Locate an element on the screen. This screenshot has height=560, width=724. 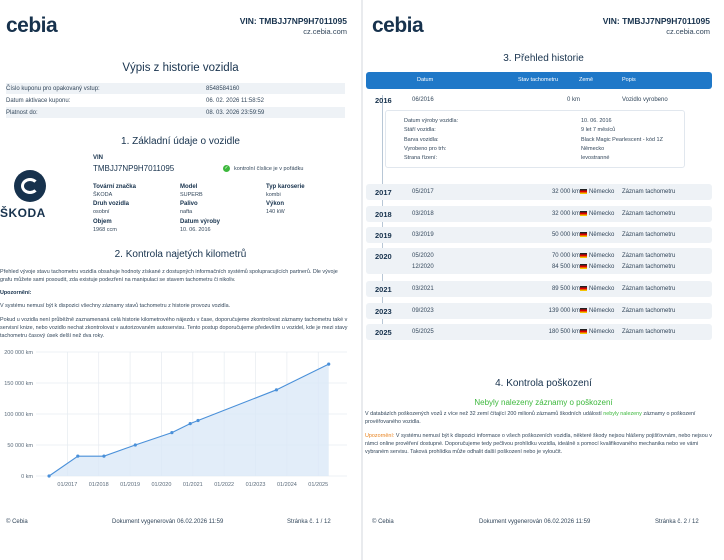
coupon-value: 8548584160 is located at coordinates (223, 88).